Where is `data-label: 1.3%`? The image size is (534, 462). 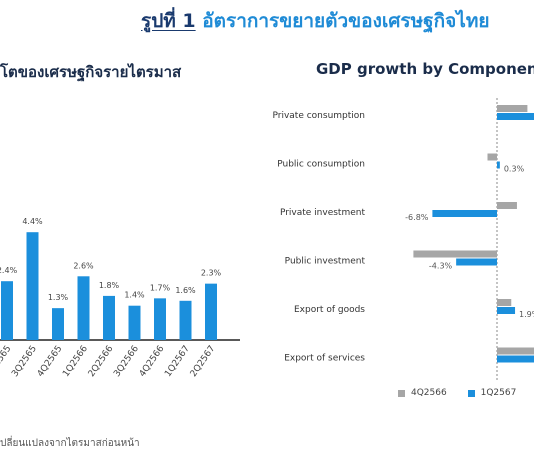 data-label: 1.3% is located at coordinates (58, 297).